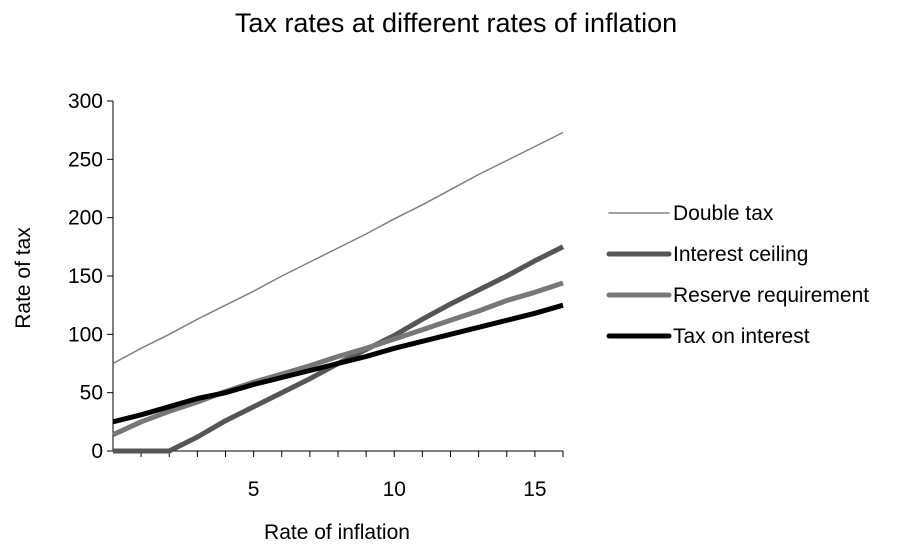  I want to click on legend-label-double-tax: Double tax, so click(723, 213).